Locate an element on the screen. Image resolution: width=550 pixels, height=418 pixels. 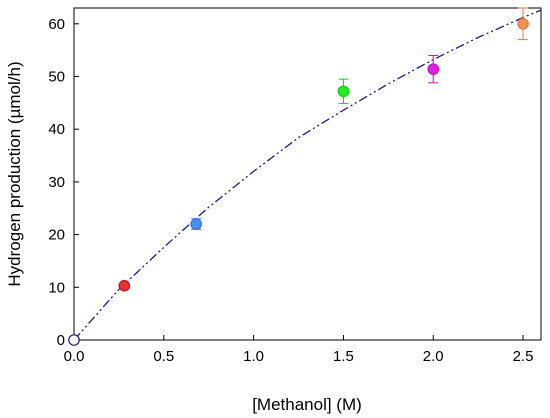
x-tick-label: 2.0 is located at coordinates (433, 356).